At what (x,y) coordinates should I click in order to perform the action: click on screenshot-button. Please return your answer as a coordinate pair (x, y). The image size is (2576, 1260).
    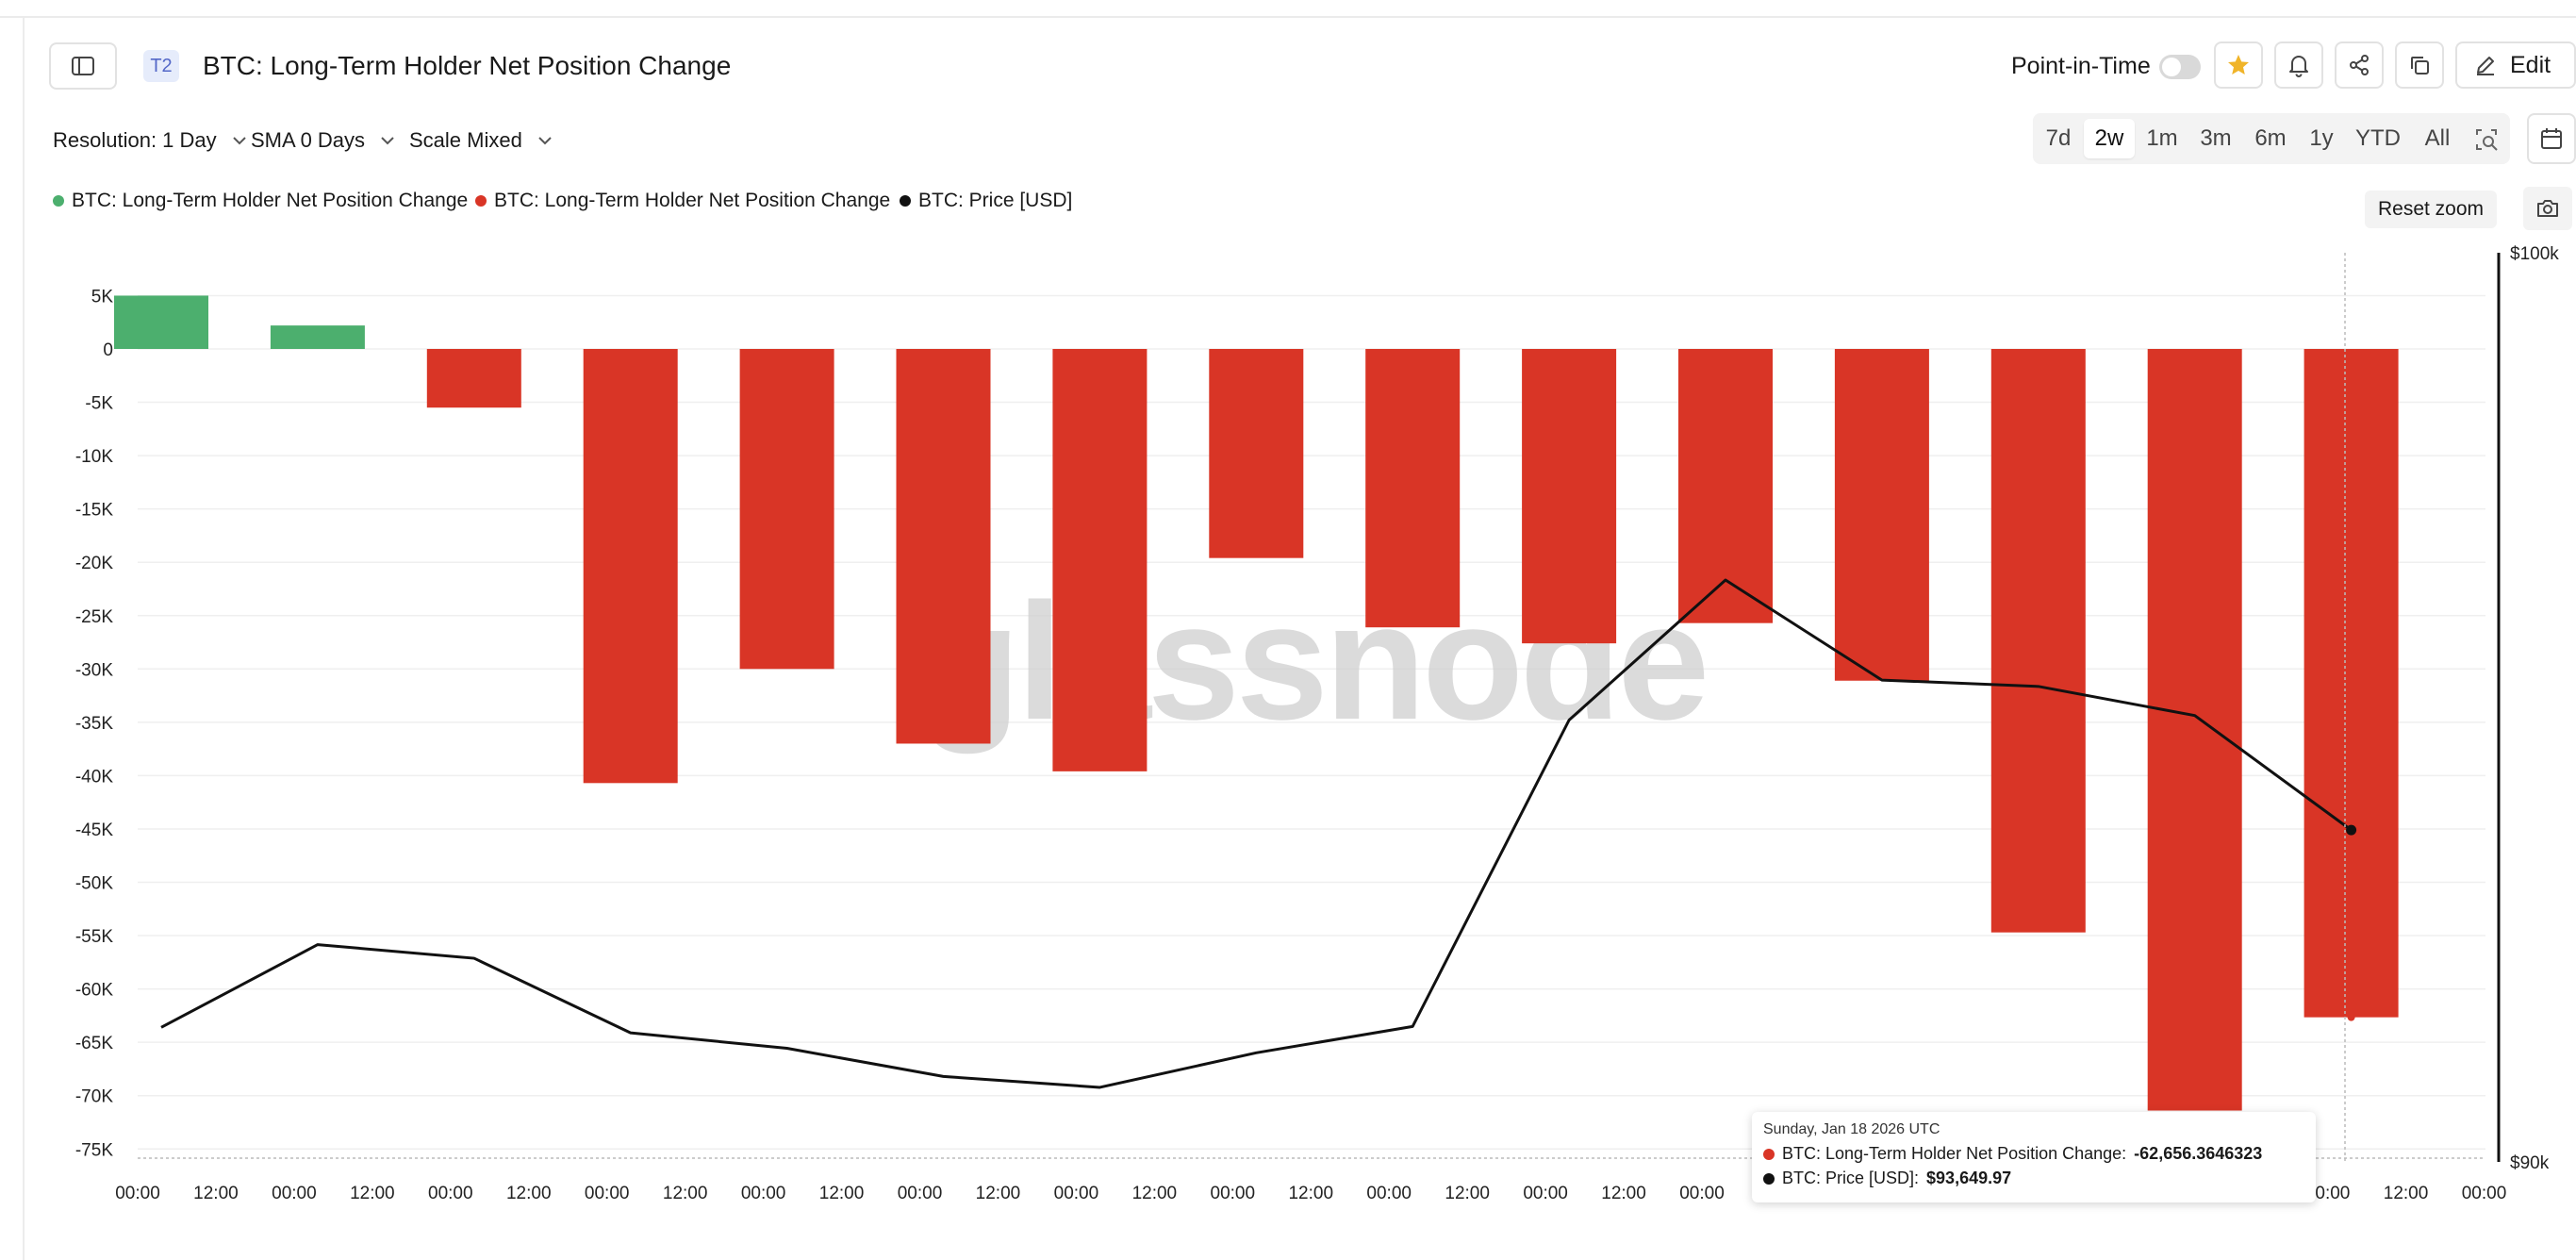
    Looking at the image, I should click on (2547, 208).